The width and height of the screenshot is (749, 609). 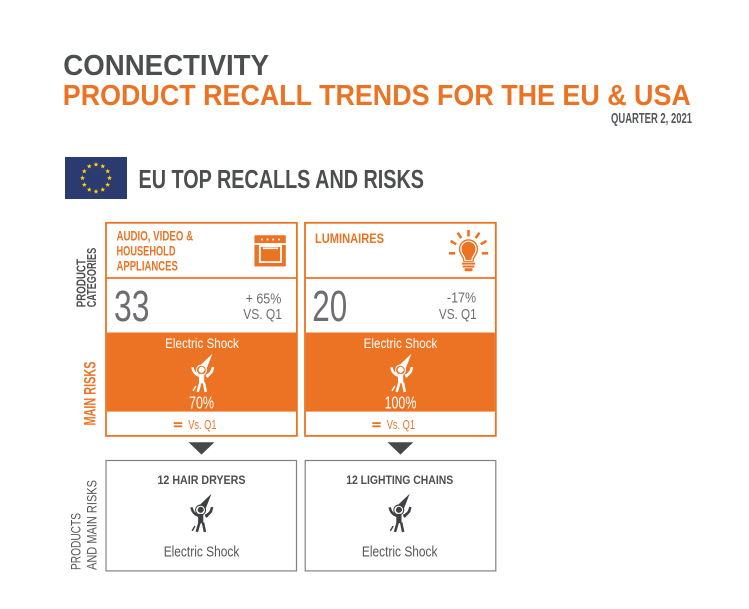 What do you see at coordinates (329, 307) in the screenshot?
I see `svg-text: 20` at bounding box center [329, 307].